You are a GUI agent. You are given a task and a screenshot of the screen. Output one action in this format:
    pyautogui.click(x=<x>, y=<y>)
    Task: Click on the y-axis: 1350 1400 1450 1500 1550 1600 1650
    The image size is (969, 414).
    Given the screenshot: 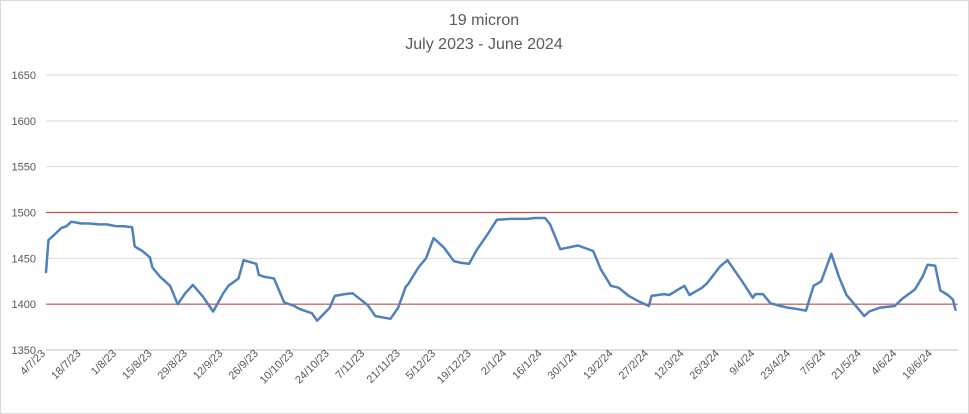 What is the action you would take?
    pyautogui.click(x=24, y=213)
    